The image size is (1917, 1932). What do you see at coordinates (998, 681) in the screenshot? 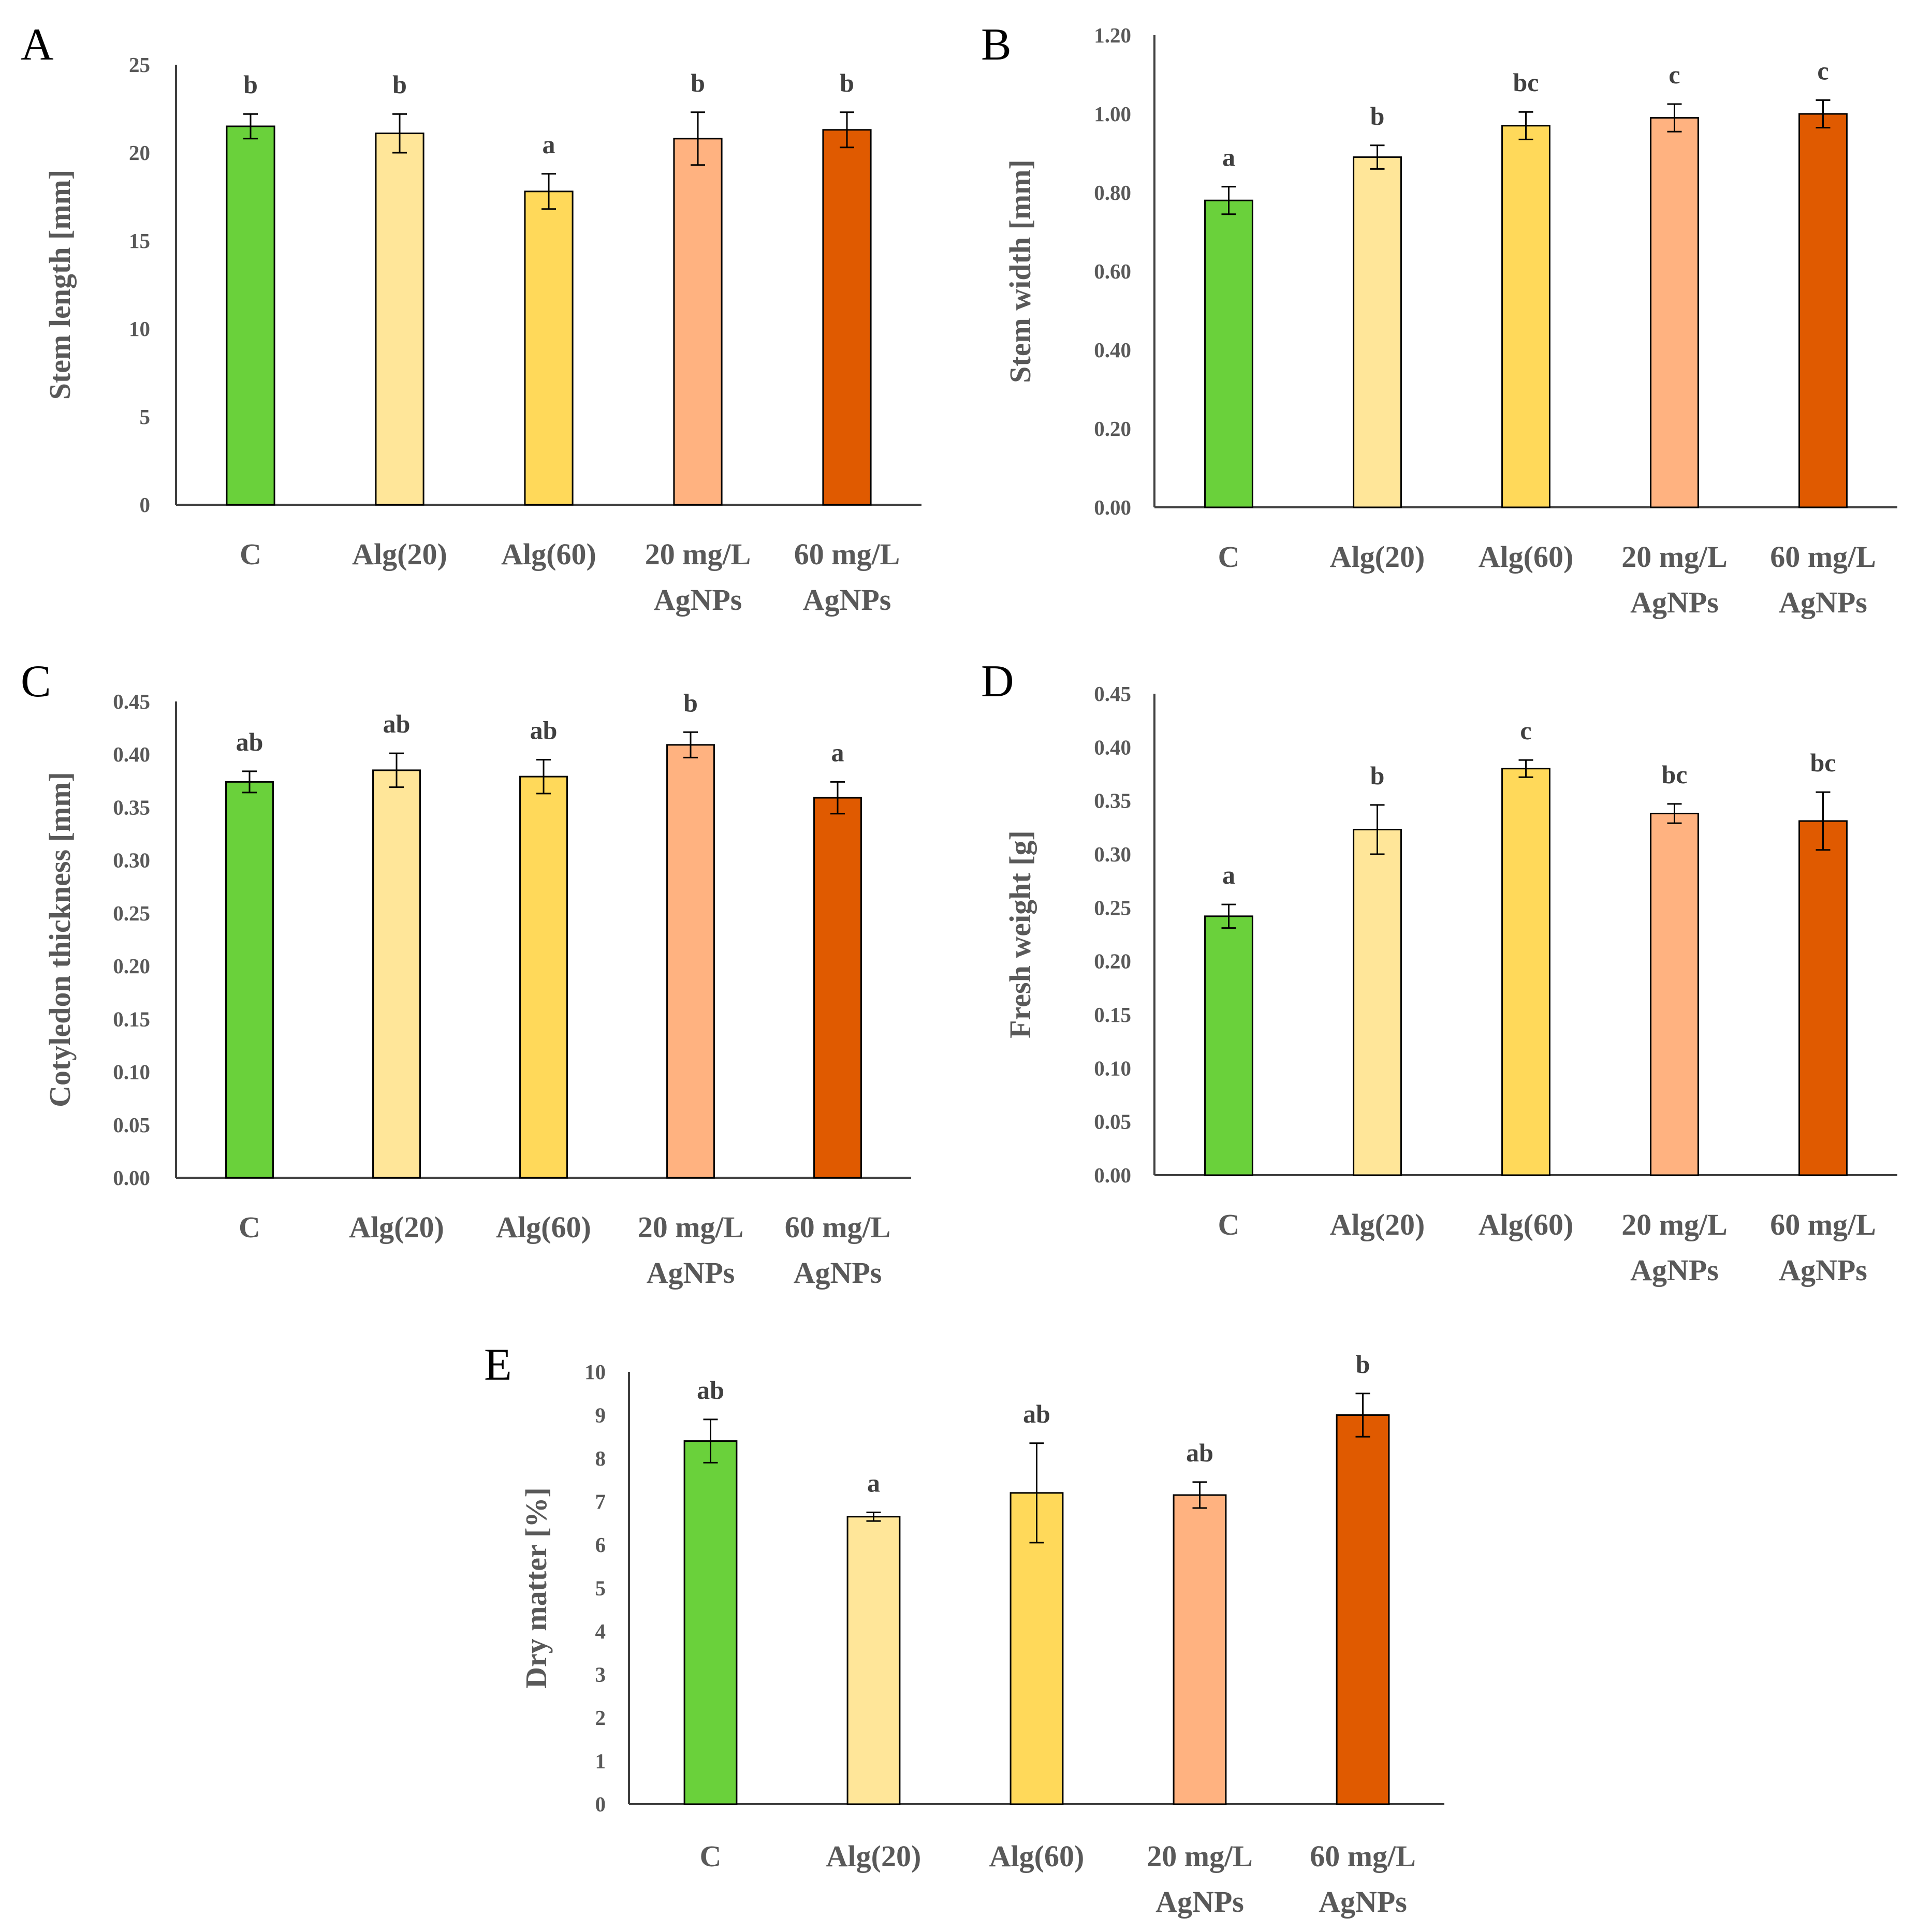
I see `panel-letter: D` at bounding box center [998, 681].